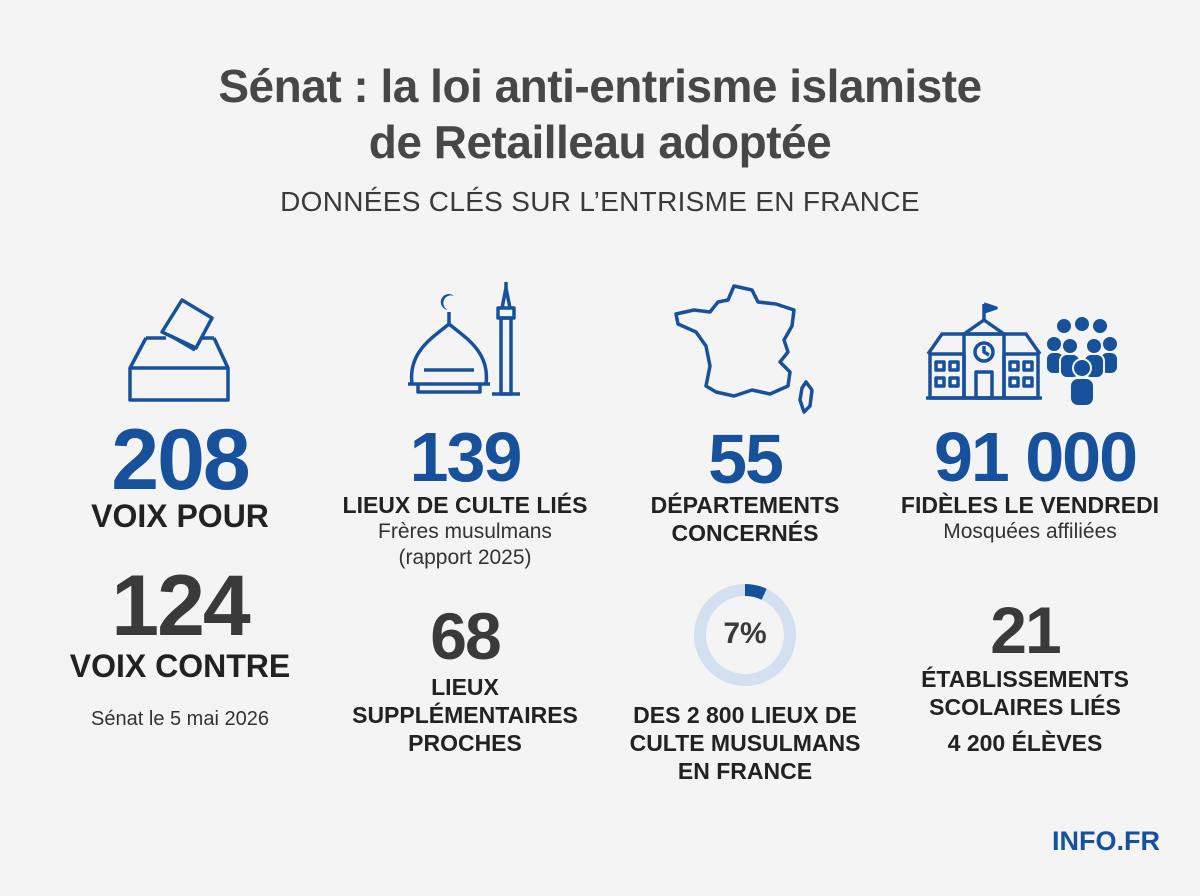 The image size is (1200, 896). What do you see at coordinates (1030, 505) in the screenshot?
I see `faithful-label: FIDÈLES LE VENDREDI` at bounding box center [1030, 505].